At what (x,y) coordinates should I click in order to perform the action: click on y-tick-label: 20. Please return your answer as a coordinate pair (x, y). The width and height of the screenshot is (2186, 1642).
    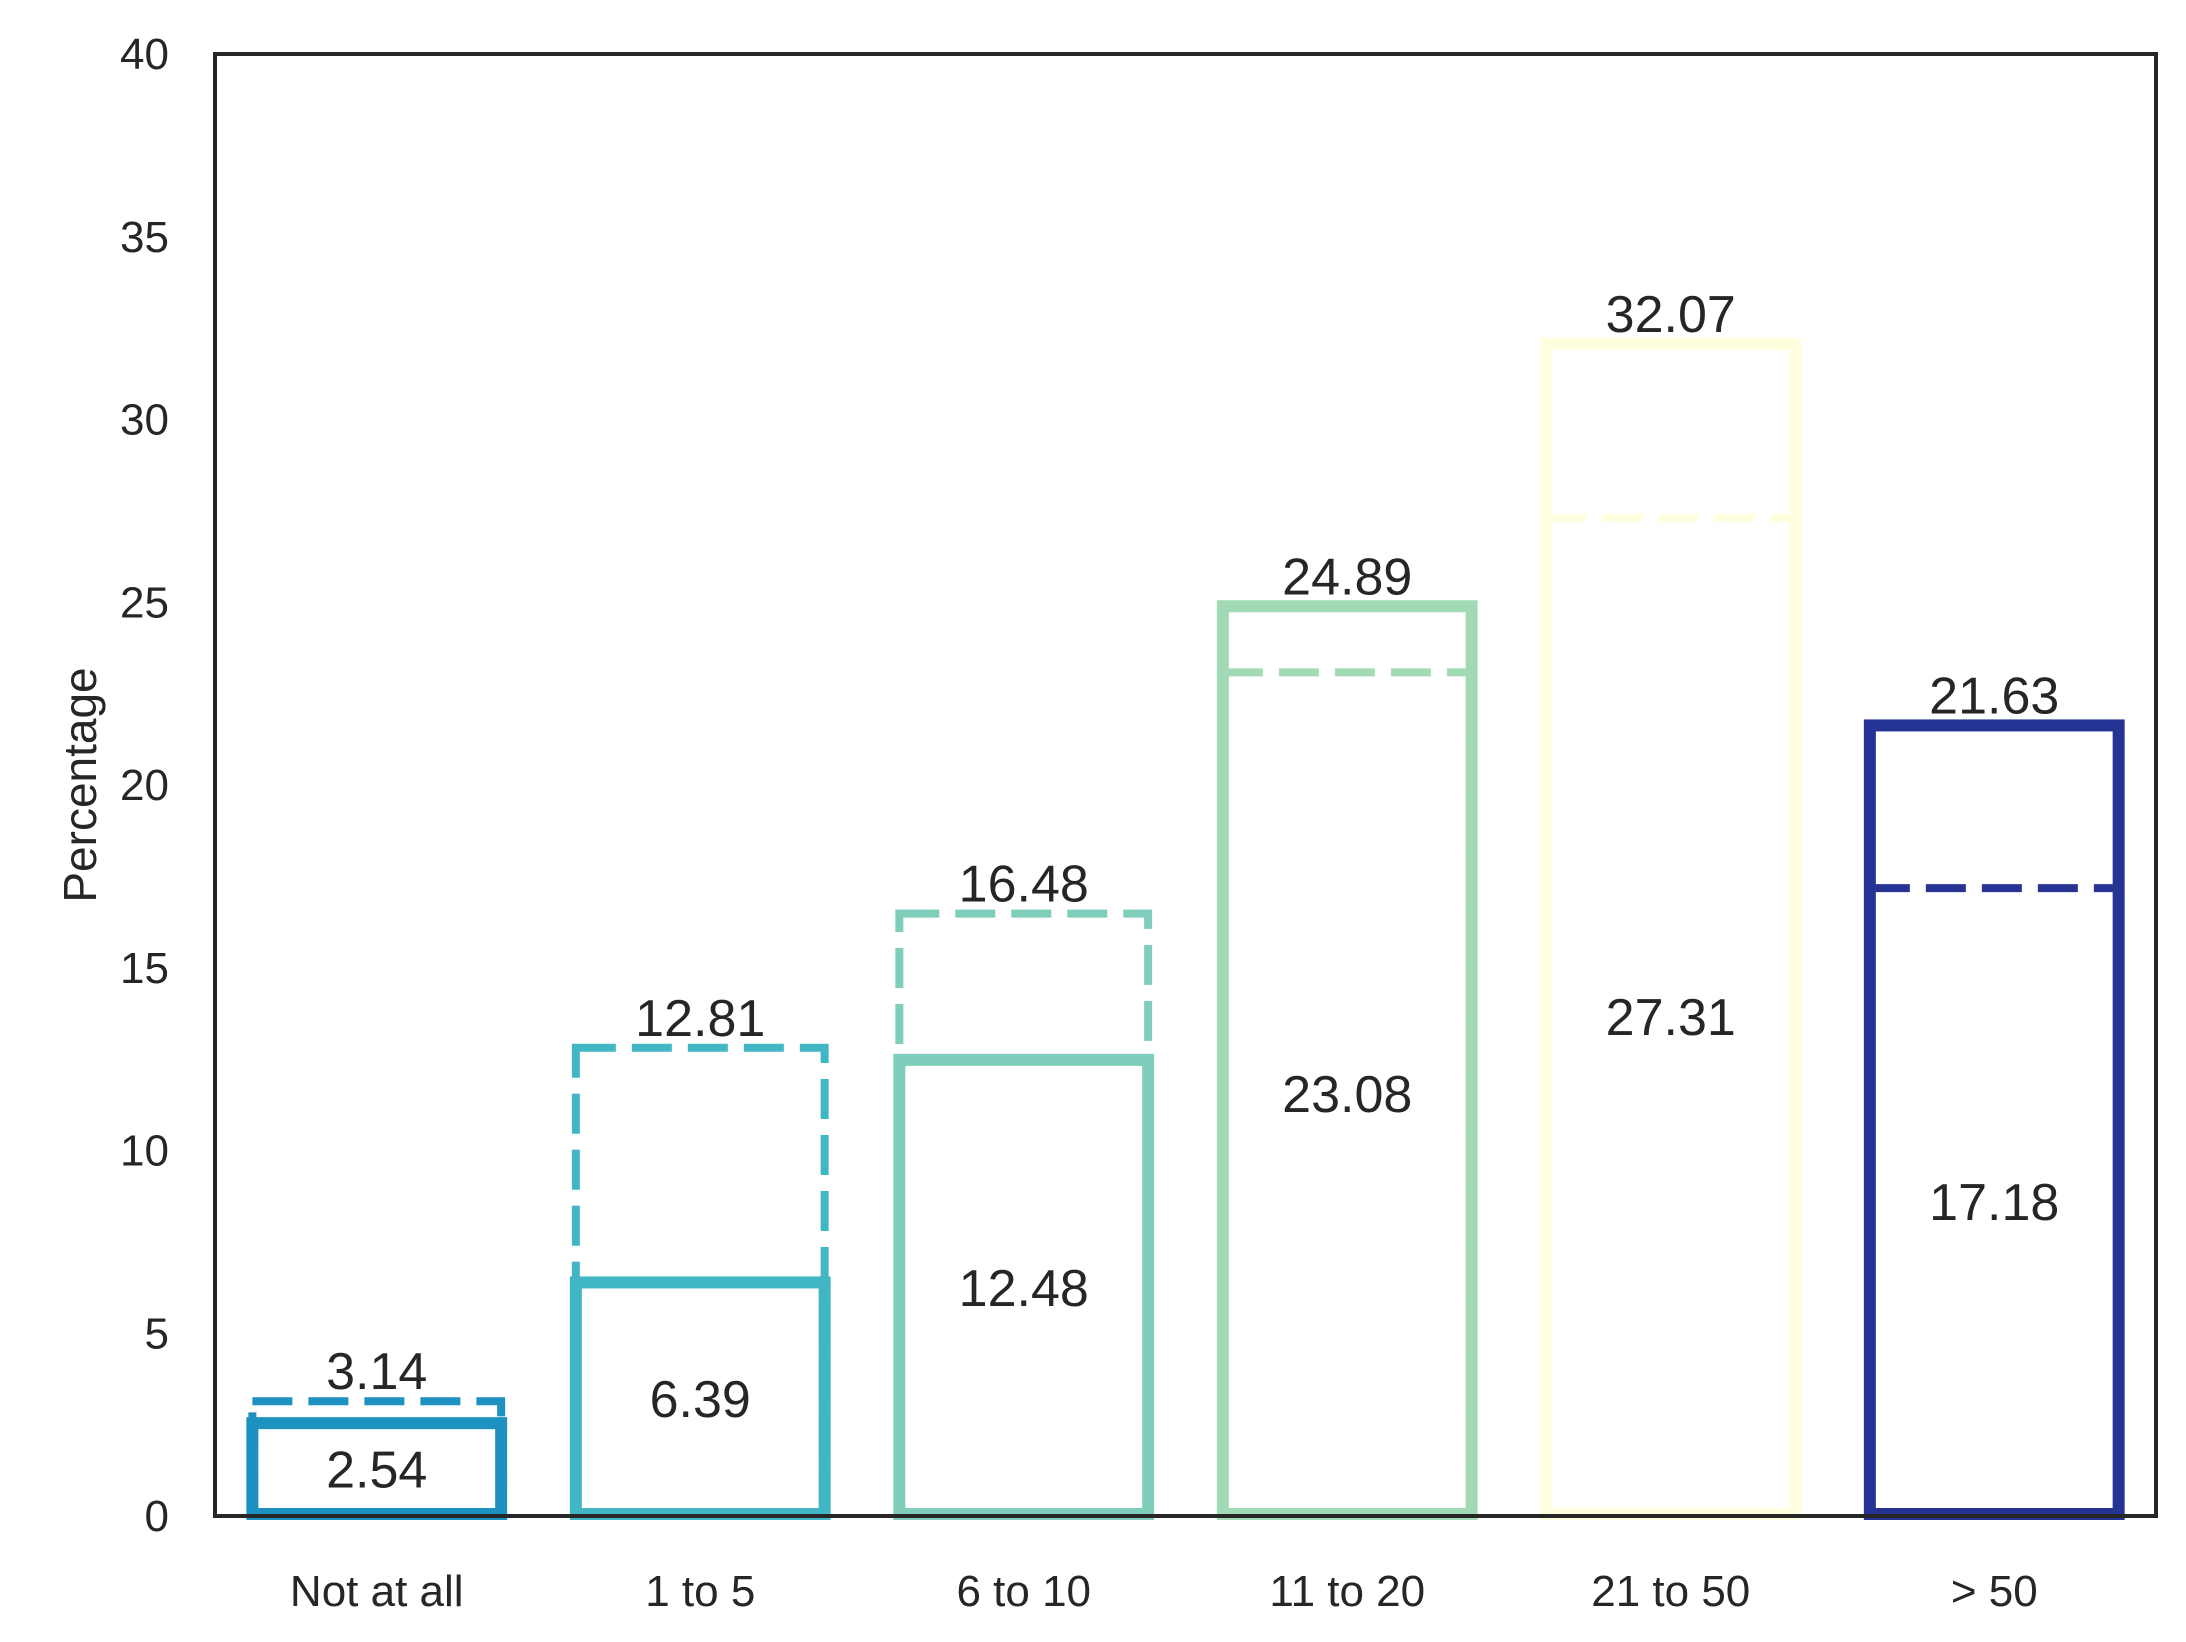
    Looking at the image, I should click on (144, 785).